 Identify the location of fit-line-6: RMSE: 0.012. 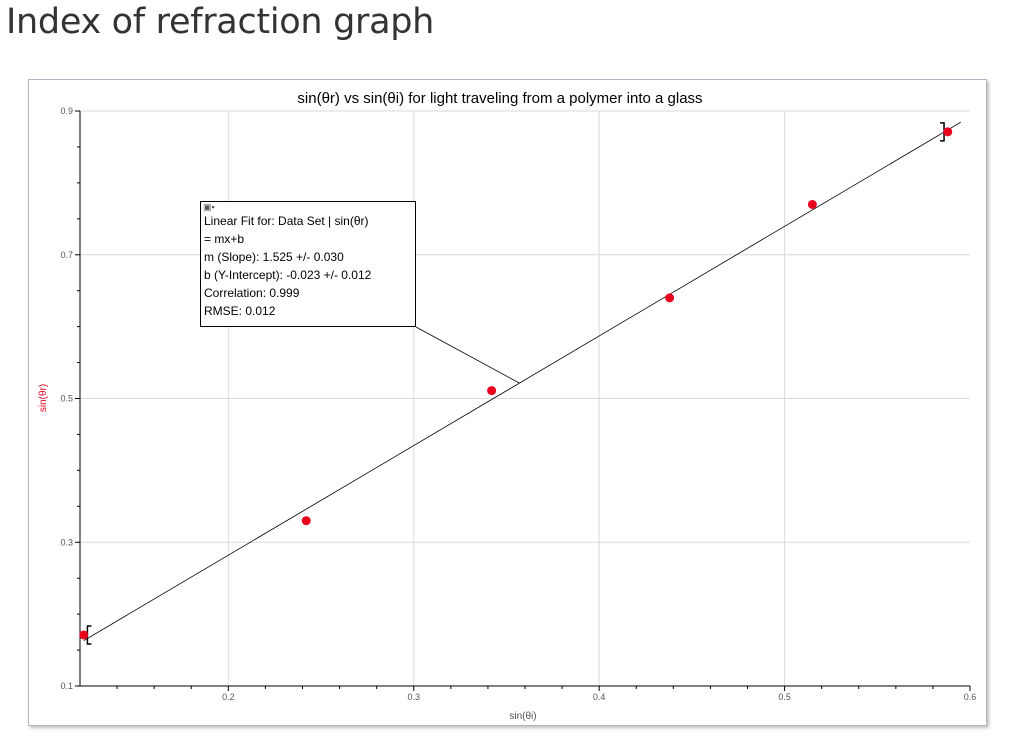
(240, 311).